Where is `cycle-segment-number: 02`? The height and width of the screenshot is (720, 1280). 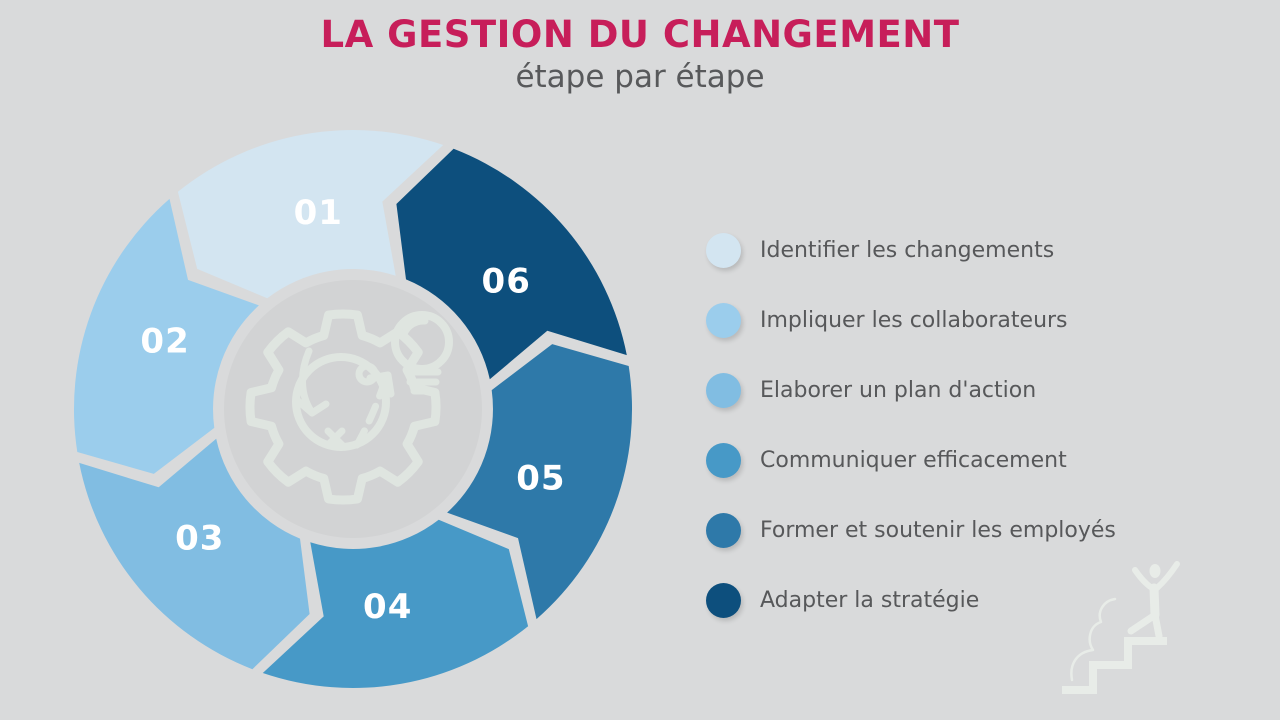 cycle-segment-number: 02 is located at coordinates (164, 342).